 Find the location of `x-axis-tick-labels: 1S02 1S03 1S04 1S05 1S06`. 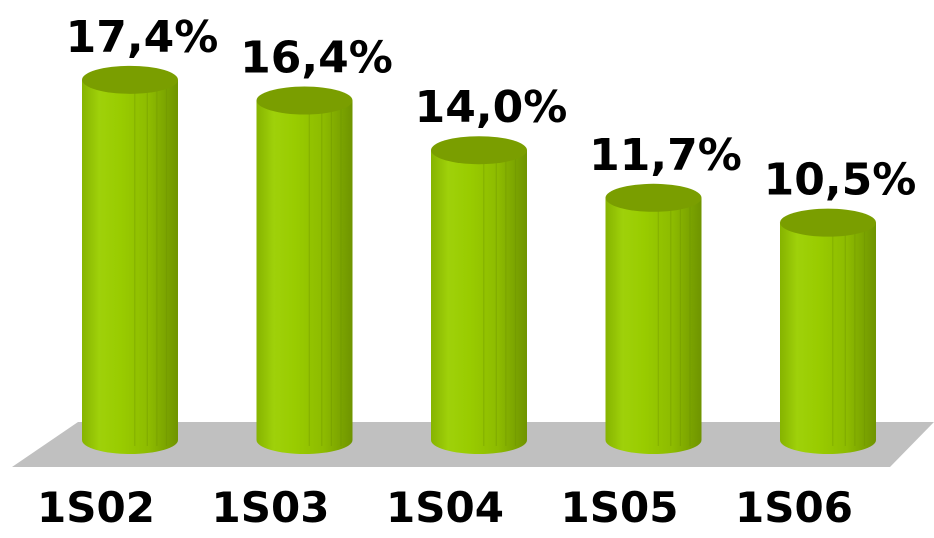

x-axis-tick-labels: 1S02 1S03 1S04 1S05 1S06 is located at coordinates (445, 507).